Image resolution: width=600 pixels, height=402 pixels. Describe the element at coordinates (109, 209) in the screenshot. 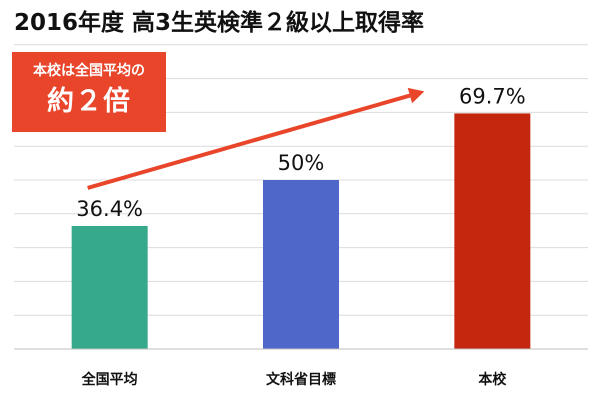

I see `value-label-1: 36.4%` at that location.